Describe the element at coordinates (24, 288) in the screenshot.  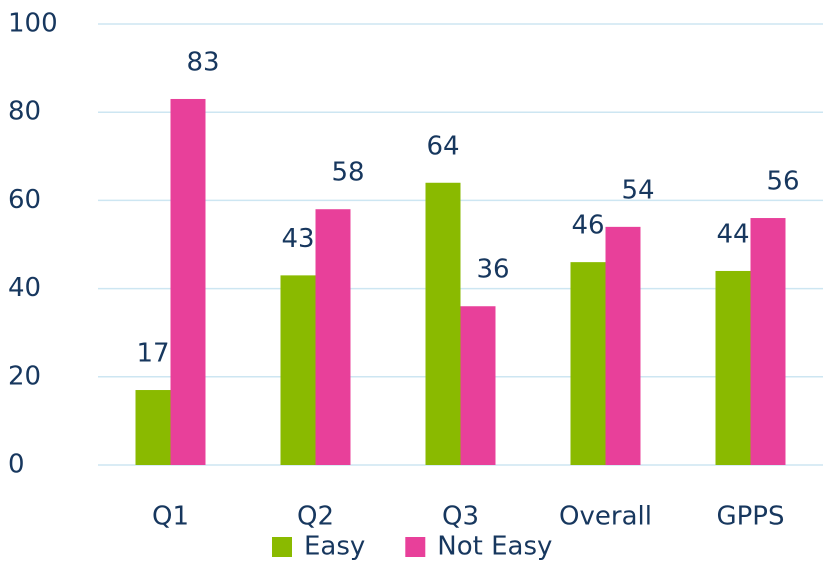
I see `y-tick-label: 40` at that location.